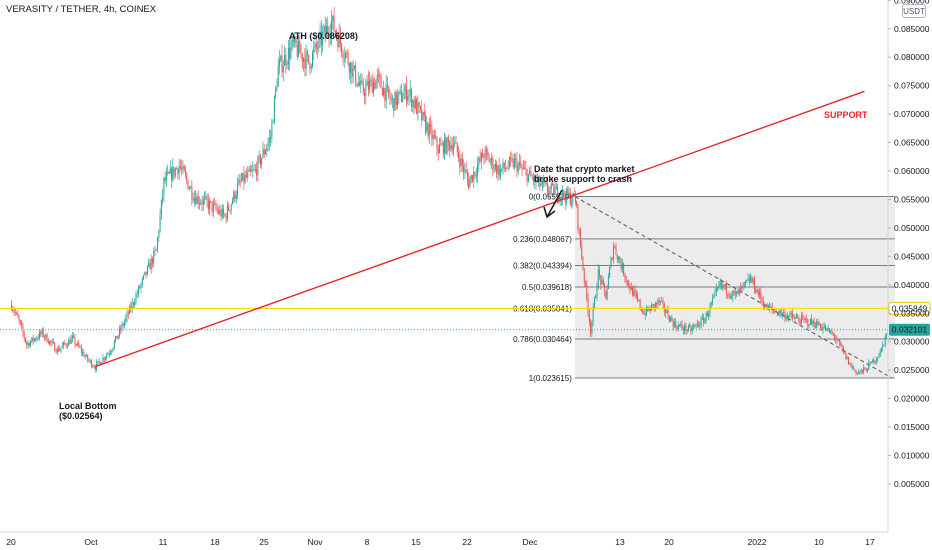 This screenshot has width=932, height=550. What do you see at coordinates (914, 11) in the screenshot?
I see `currency-badge: USDT` at bounding box center [914, 11].